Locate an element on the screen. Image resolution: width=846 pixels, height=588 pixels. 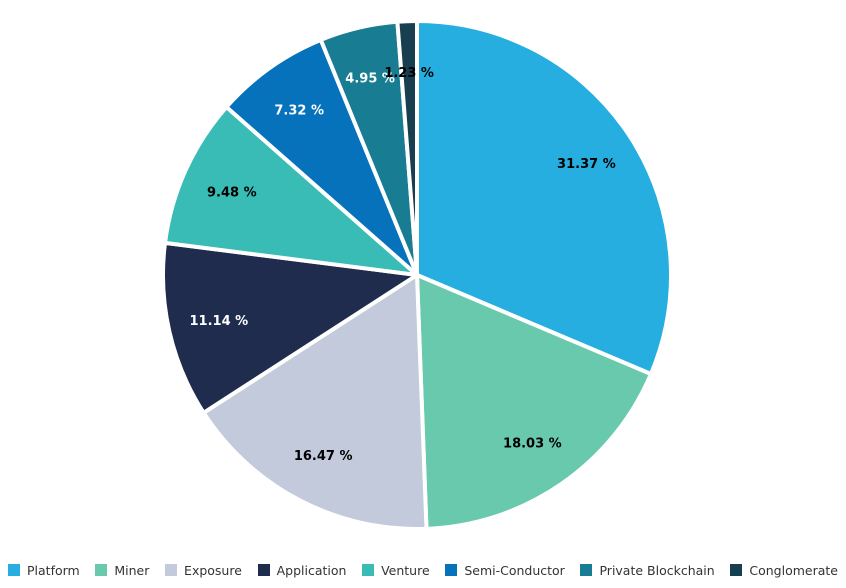
legend-item-private-blockchain: Private Blockchain is located at coordinates (647, 570).